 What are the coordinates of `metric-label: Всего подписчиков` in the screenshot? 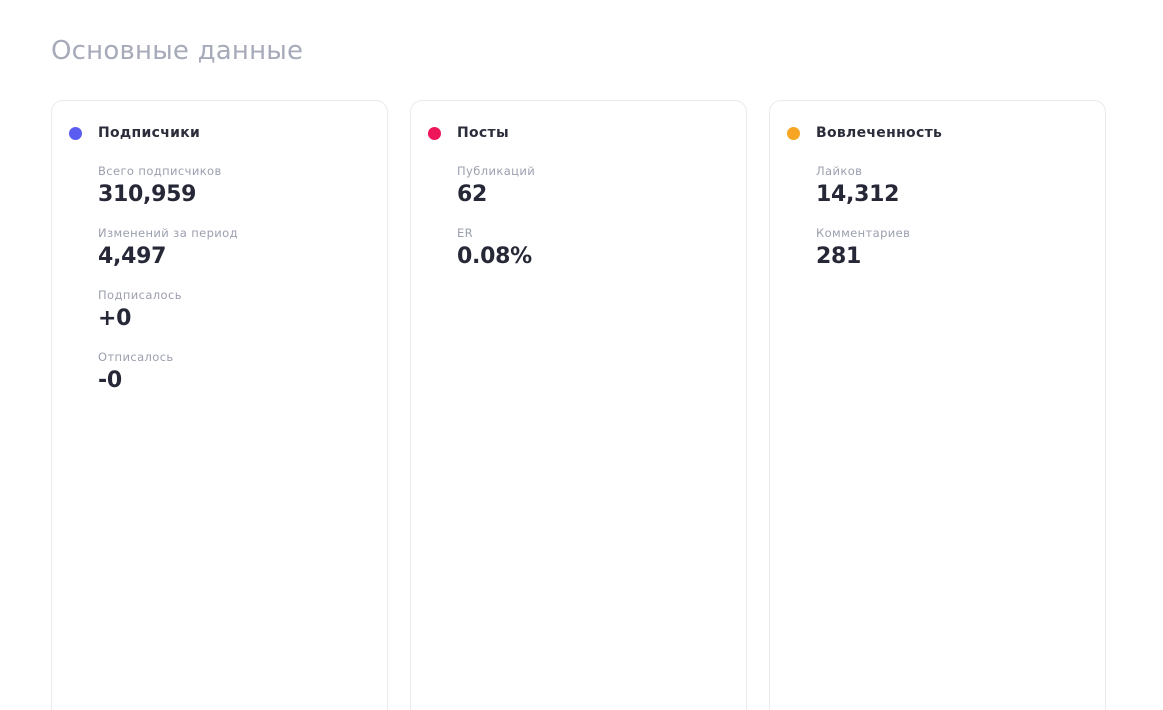 It's located at (160, 171).